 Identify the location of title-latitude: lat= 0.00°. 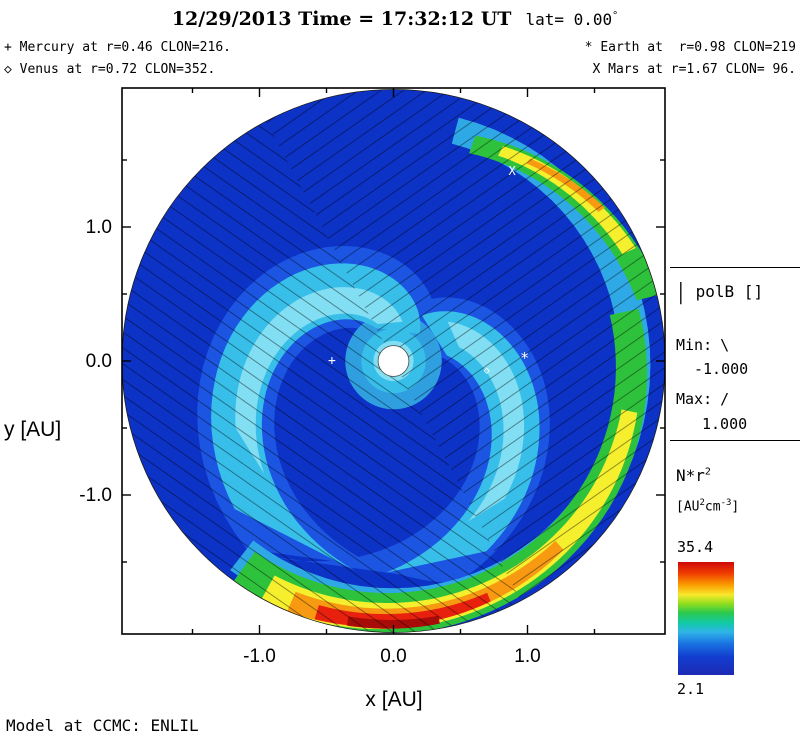
(571, 19).